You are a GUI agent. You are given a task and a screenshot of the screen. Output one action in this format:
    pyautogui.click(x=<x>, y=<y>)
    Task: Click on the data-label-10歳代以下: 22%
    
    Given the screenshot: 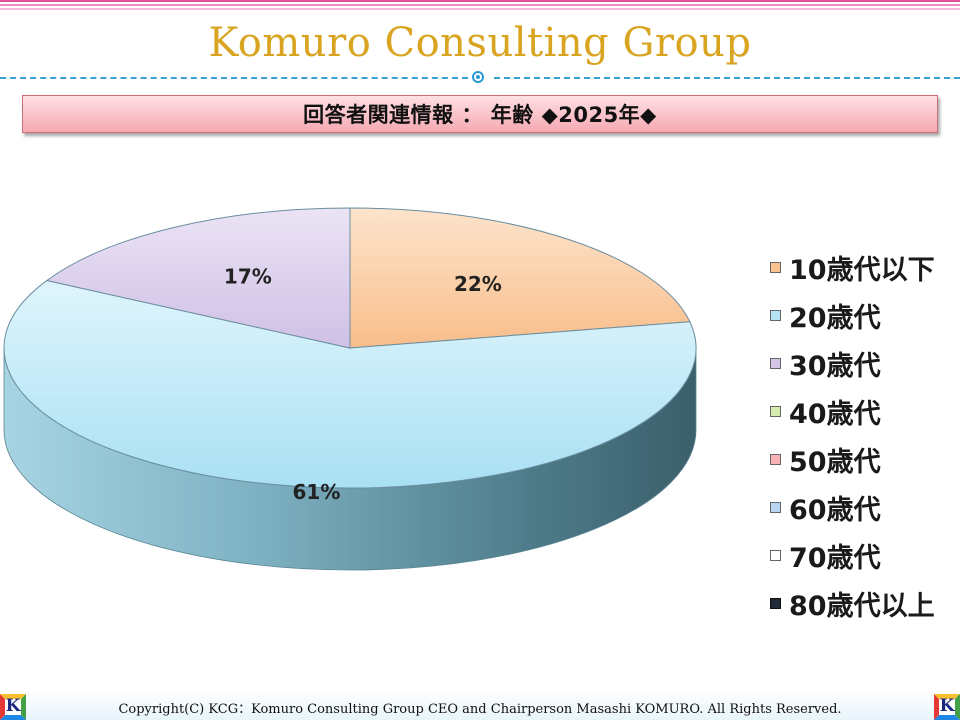 What is the action you would take?
    pyautogui.click(x=478, y=284)
    